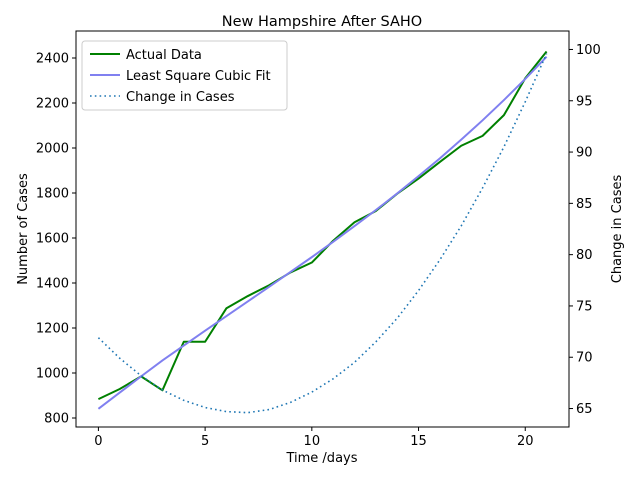 Image resolution: width=640 pixels, height=480 pixels. What do you see at coordinates (52, 59) in the screenshot?
I see `y-tick-label: 2400` at bounding box center [52, 59].